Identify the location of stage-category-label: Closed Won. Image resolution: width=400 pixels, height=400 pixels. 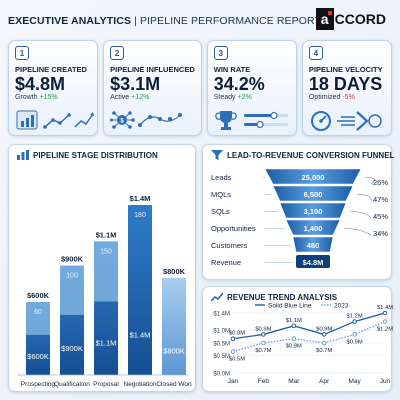
(174, 384).